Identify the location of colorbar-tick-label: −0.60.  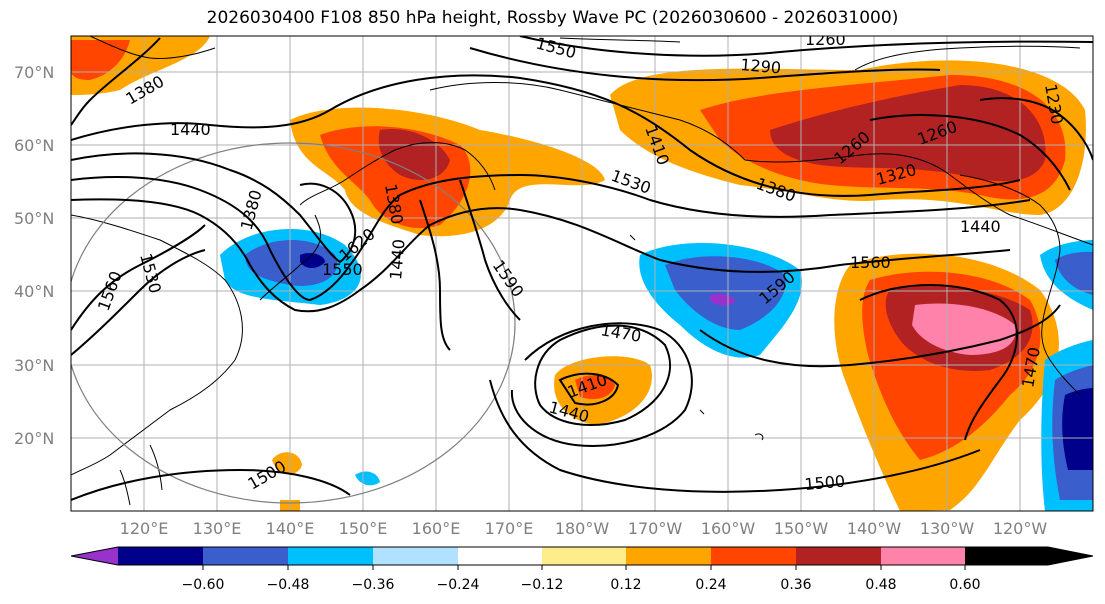
(203, 585).